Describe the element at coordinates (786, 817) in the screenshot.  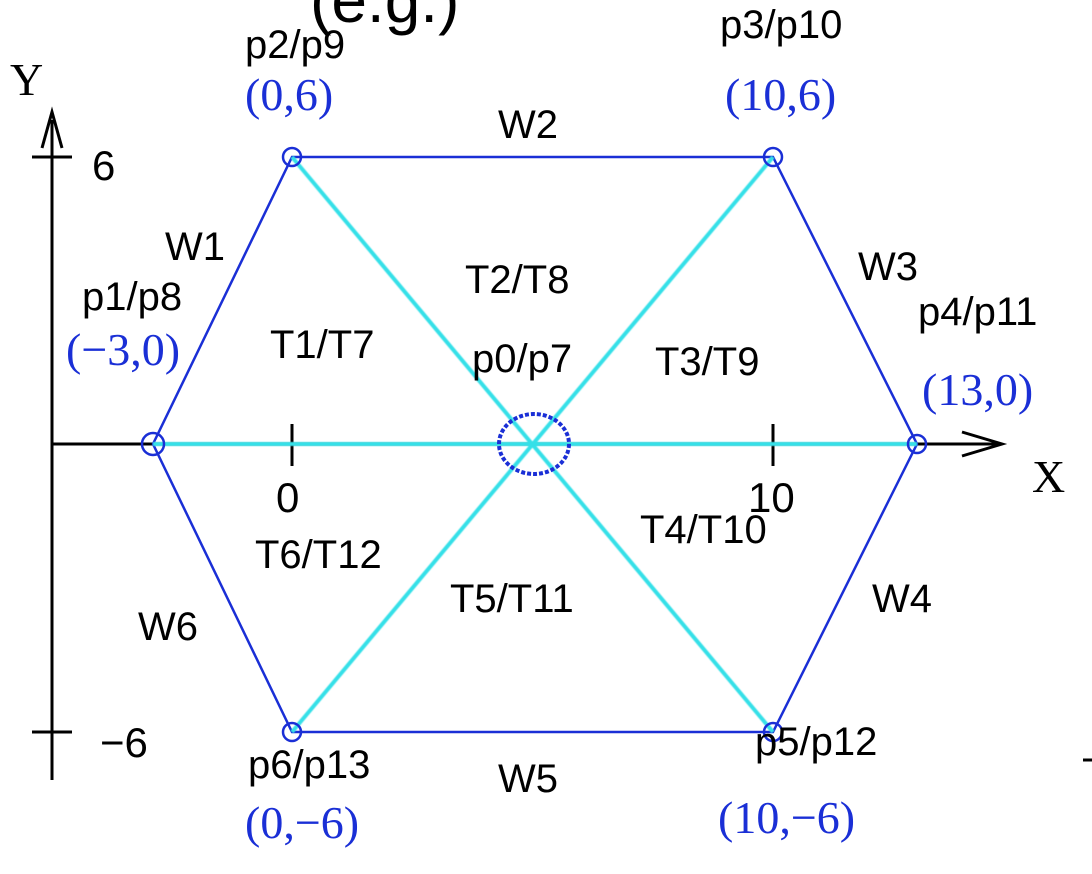
I see `coord-p5: (10,−6)` at that location.